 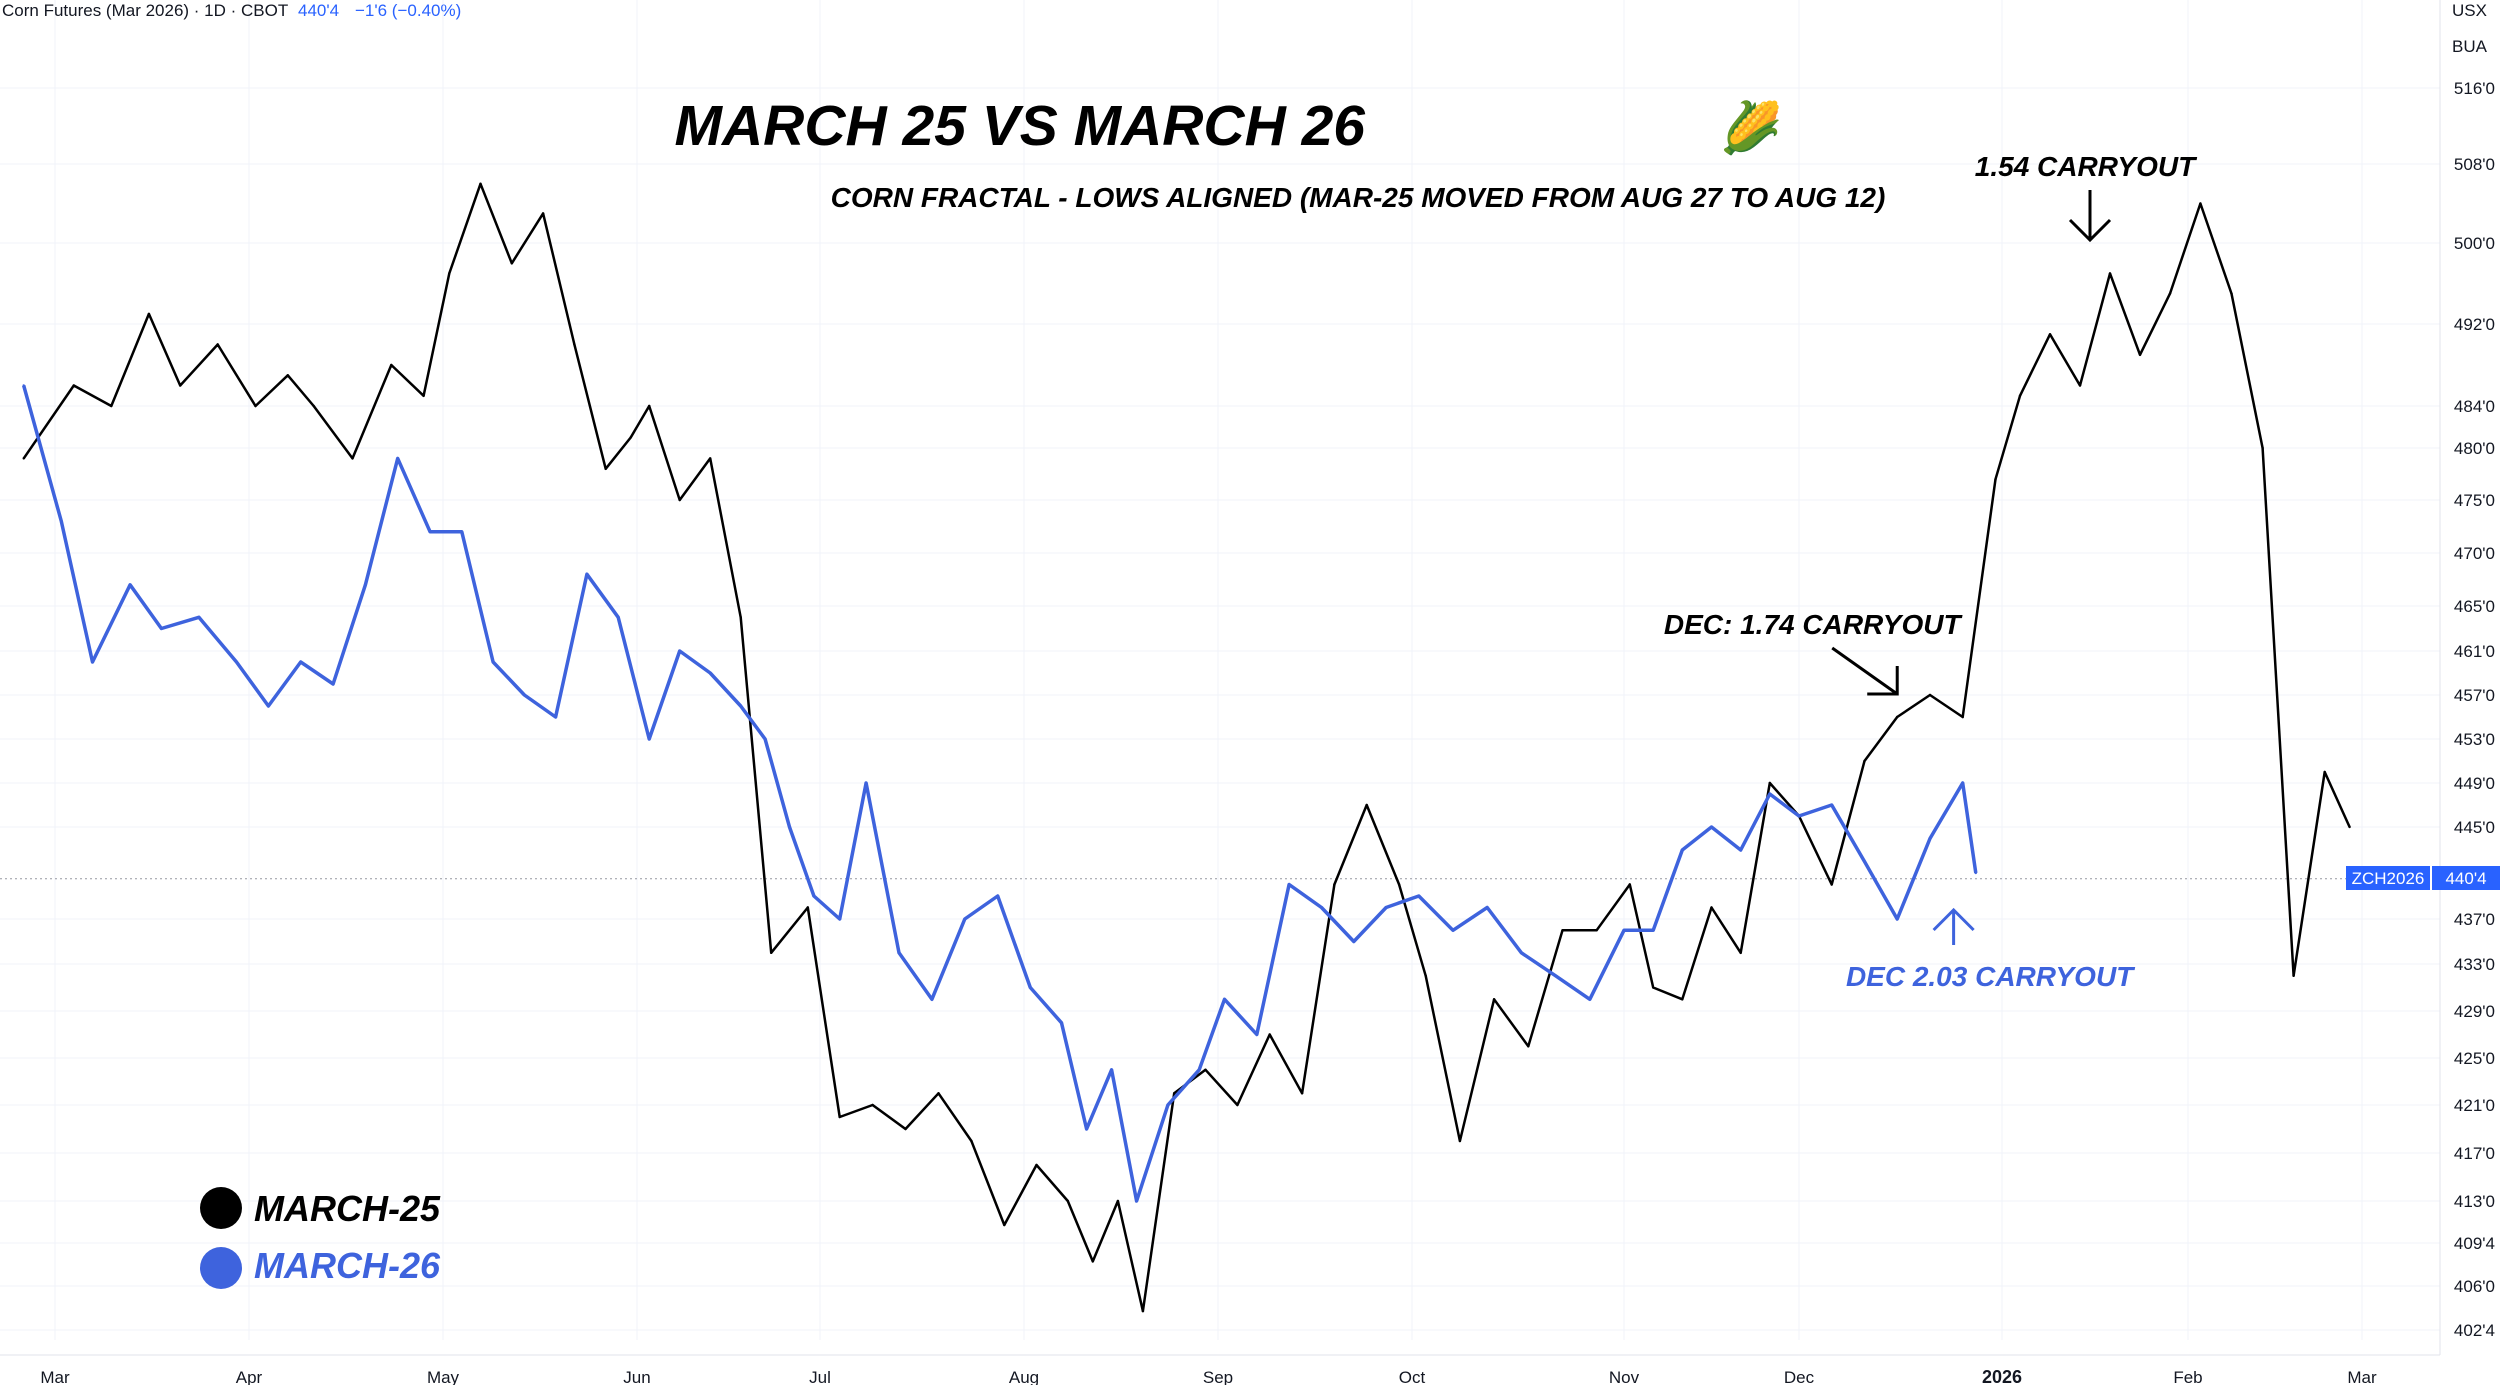 What do you see at coordinates (2474, 783) in the screenshot?
I see `y-tick-label: 449'0` at bounding box center [2474, 783].